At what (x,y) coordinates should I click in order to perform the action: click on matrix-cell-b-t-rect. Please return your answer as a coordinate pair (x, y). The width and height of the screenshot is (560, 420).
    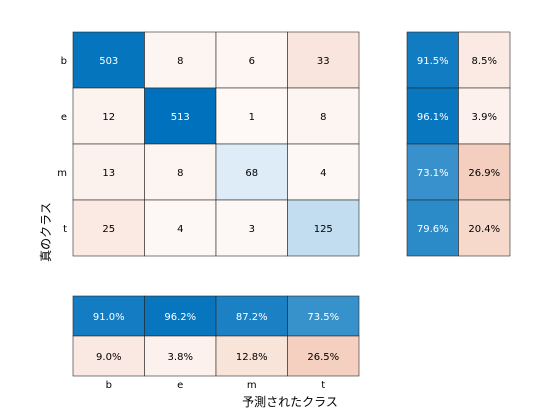
    Looking at the image, I should click on (323, 60).